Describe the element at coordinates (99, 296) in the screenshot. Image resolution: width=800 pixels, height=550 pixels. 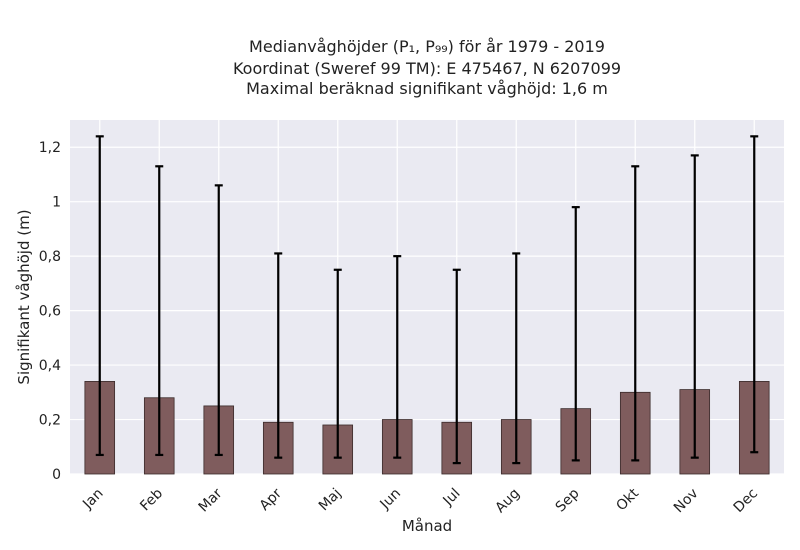
I see `error-bar-jan` at that location.